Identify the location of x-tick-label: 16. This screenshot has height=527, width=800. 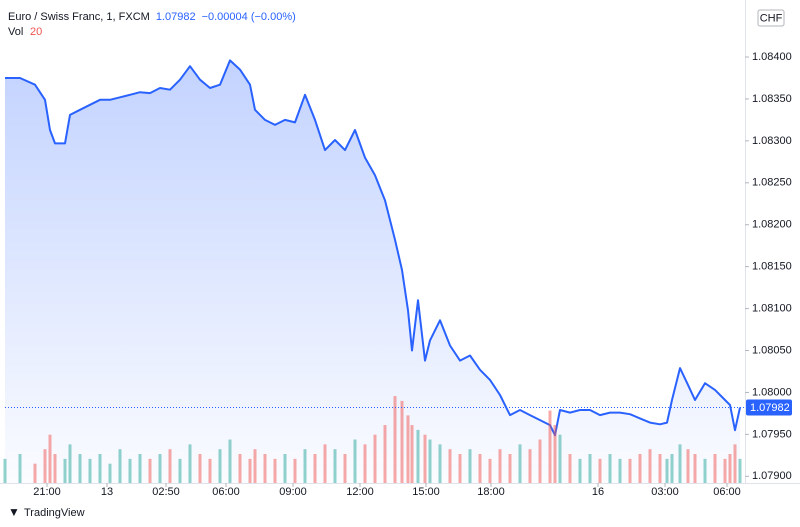
(598, 492).